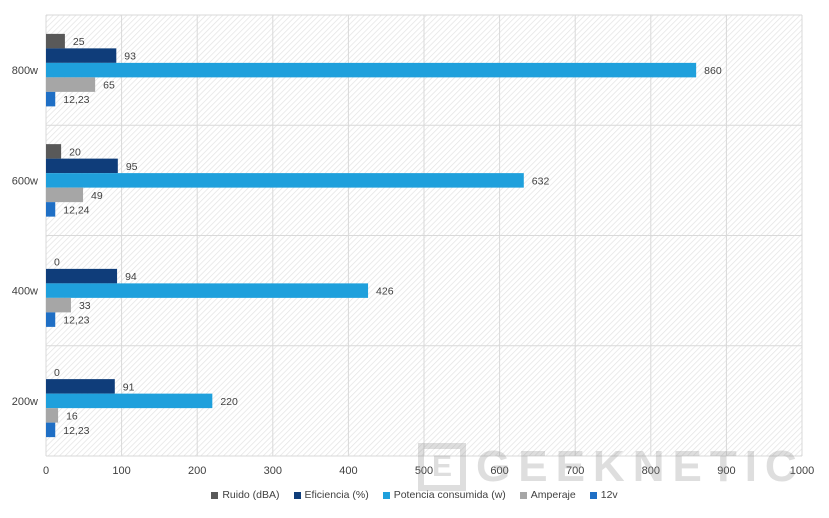 This screenshot has width=829, height=518. Describe the element at coordinates (229, 402) in the screenshot. I see `data-label: 220` at that location.